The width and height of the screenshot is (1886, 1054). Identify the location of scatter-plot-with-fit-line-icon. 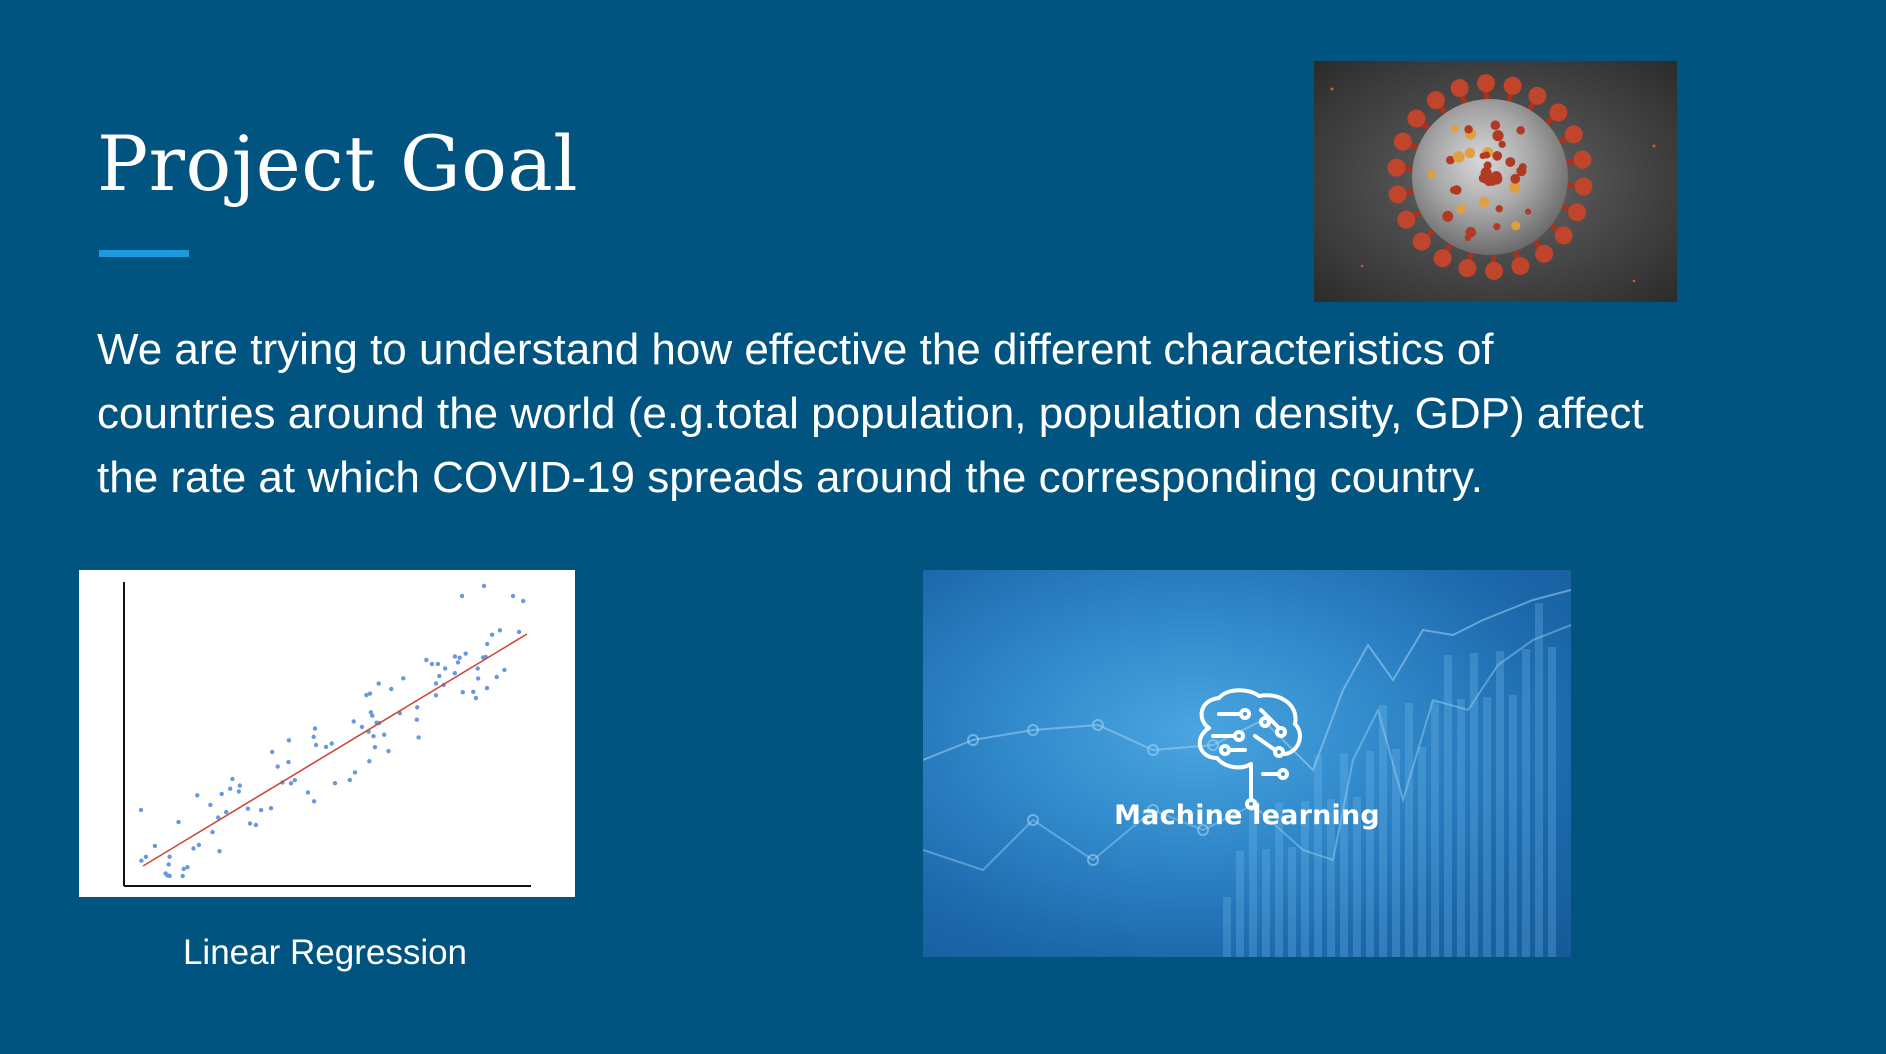
(327, 734).